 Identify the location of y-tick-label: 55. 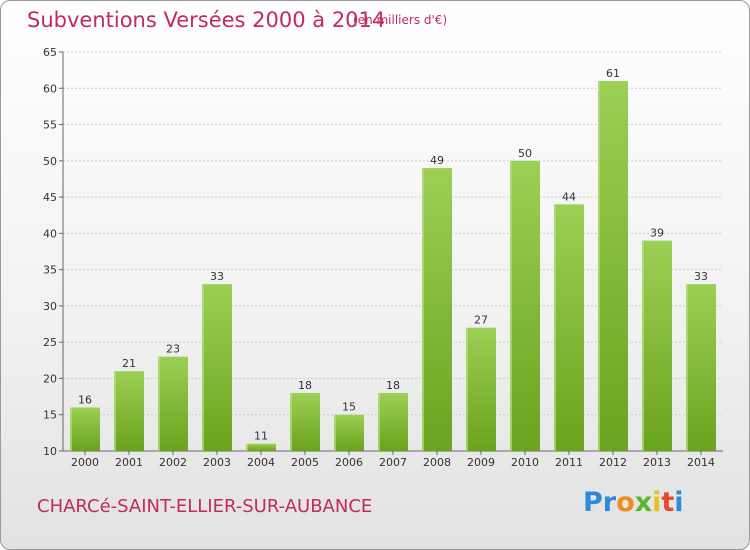
(50, 125).